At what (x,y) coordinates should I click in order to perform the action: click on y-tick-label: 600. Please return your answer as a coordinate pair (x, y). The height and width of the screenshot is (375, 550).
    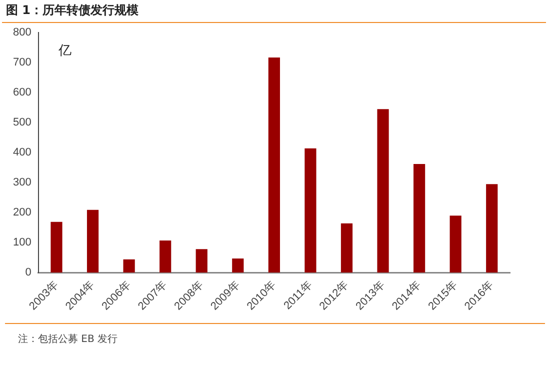
    Looking at the image, I should click on (22, 92).